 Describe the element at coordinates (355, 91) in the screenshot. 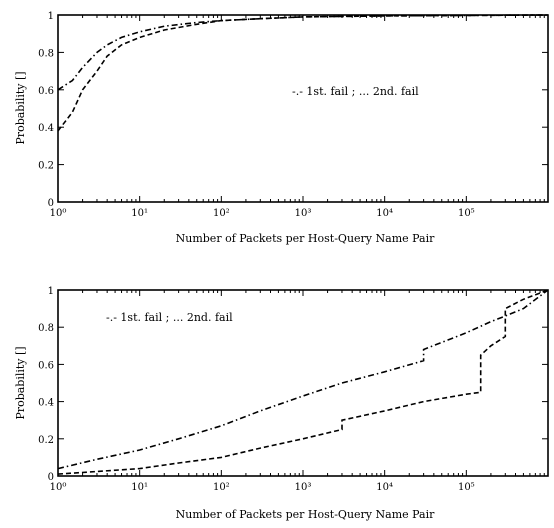

I see `legend-top: -.- 1st. fail ; ... 2nd. fail` at that location.